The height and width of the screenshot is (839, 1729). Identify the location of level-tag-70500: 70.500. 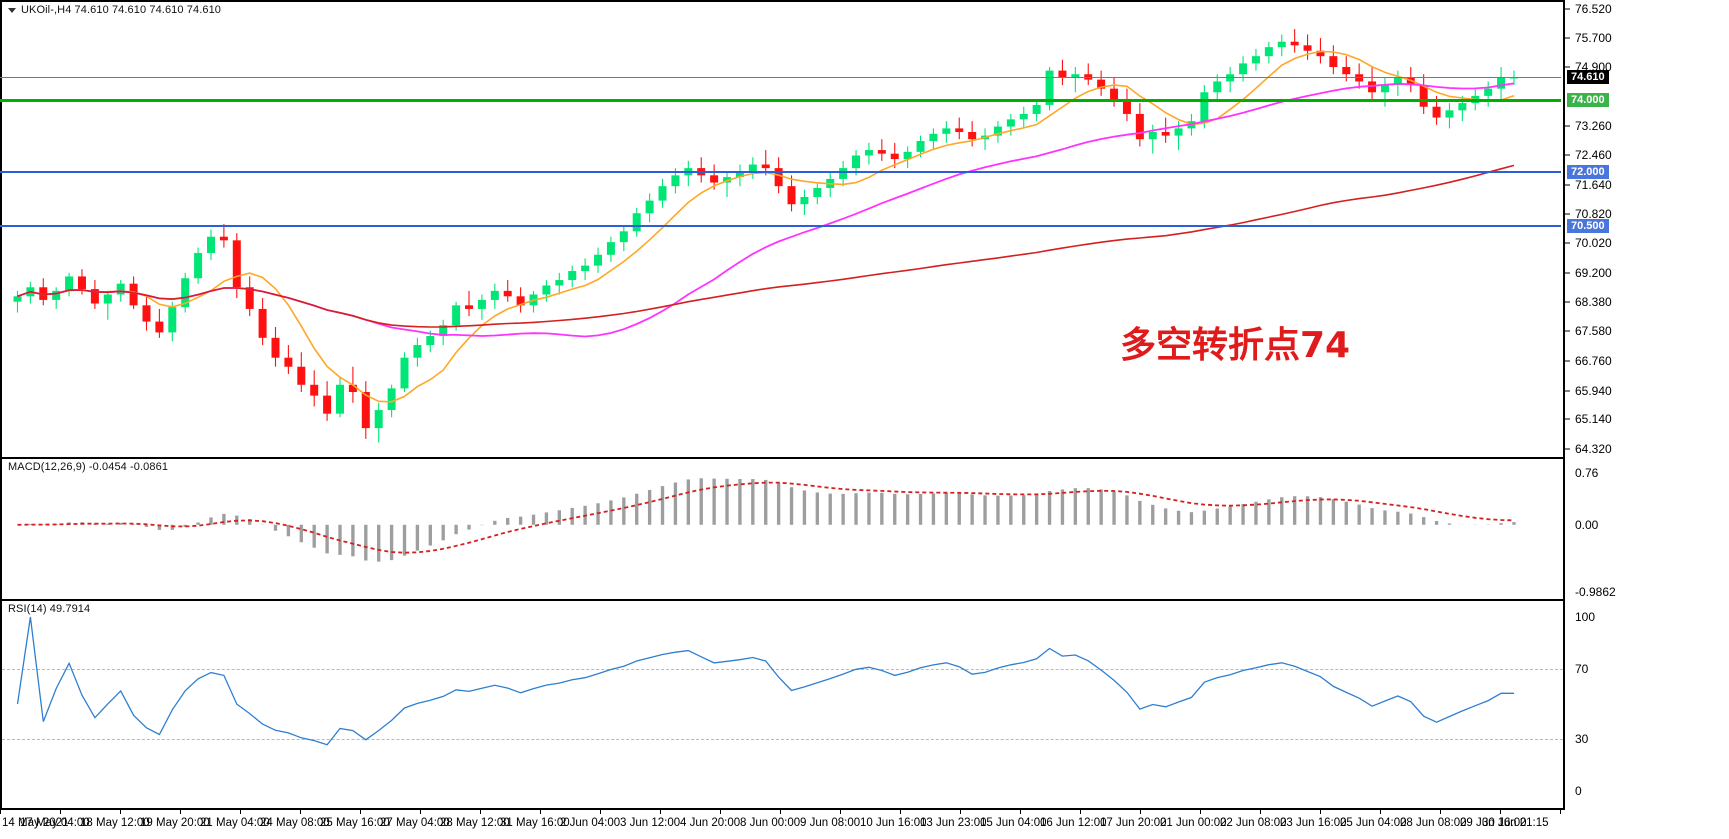
(1588, 225).